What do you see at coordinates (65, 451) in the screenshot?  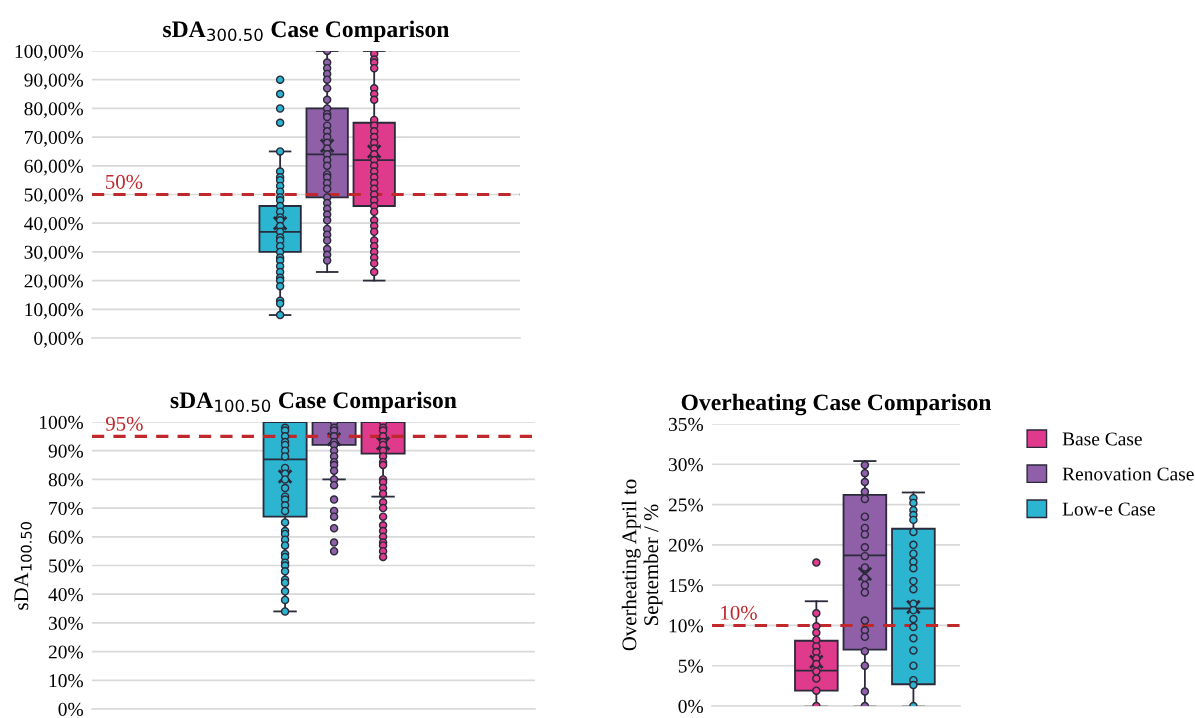 I see `y-tick-label: 90%` at bounding box center [65, 451].